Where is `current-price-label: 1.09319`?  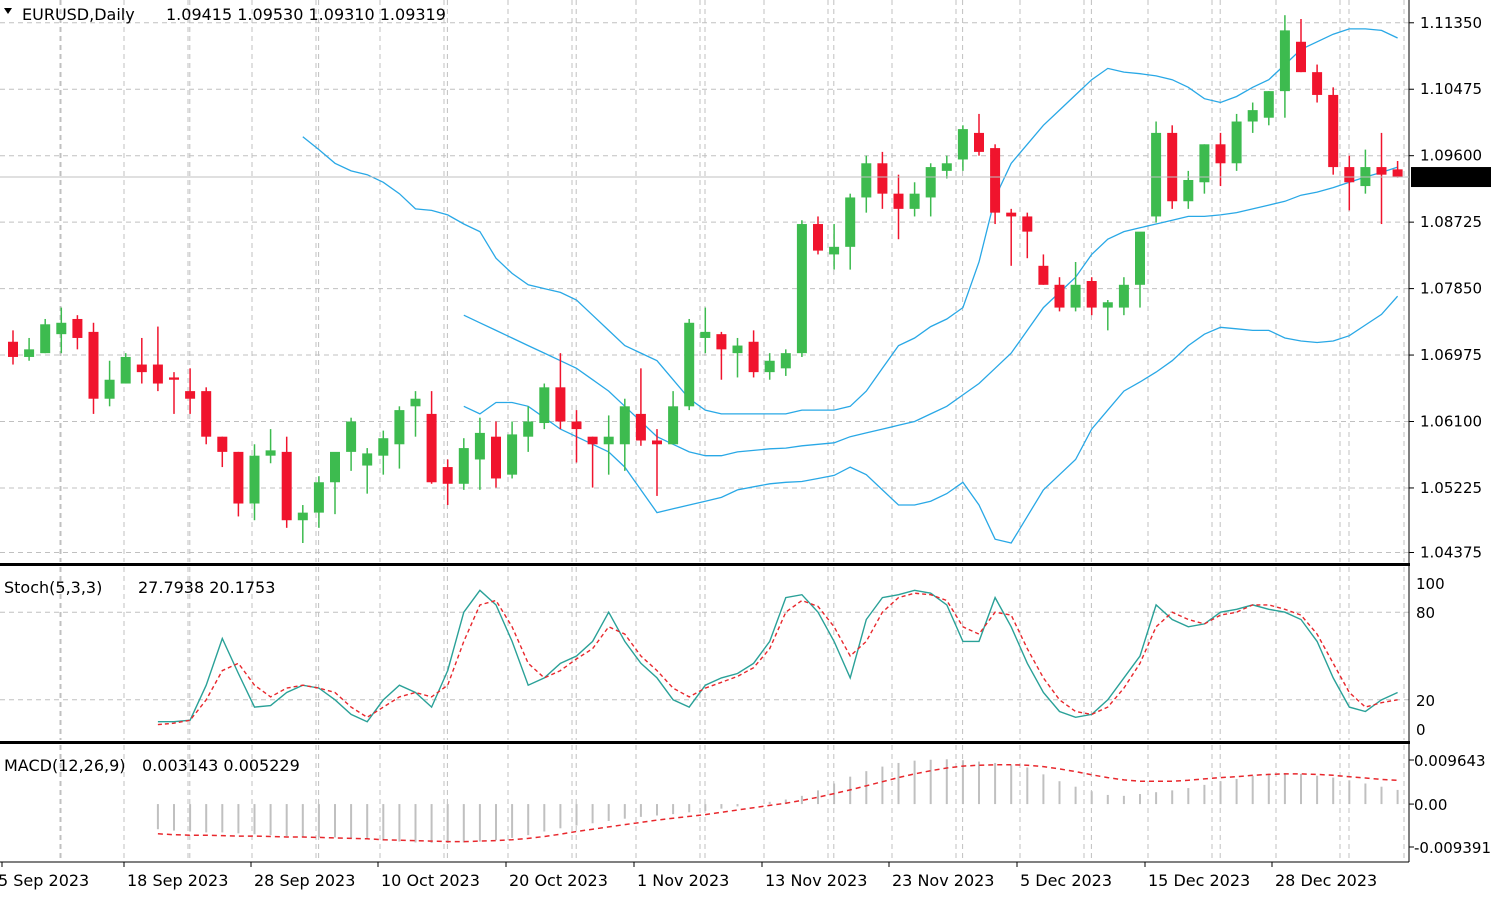
current-price-label: 1.09319 is located at coordinates (1451, 178).